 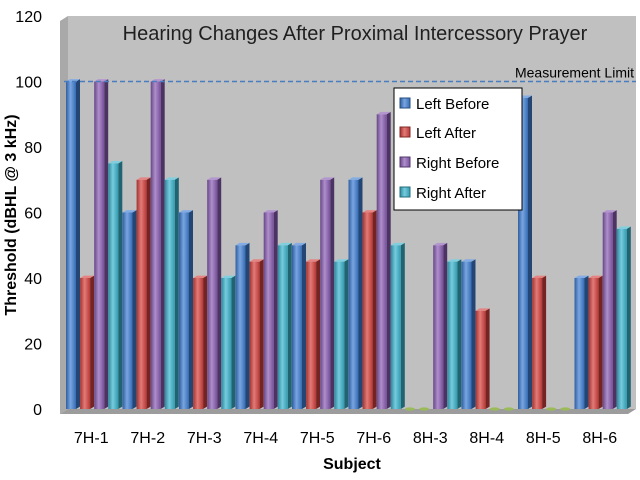 What do you see at coordinates (494, 409) in the screenshot?
I see `bar-right-before-zero` at bounding box center [494, 409].